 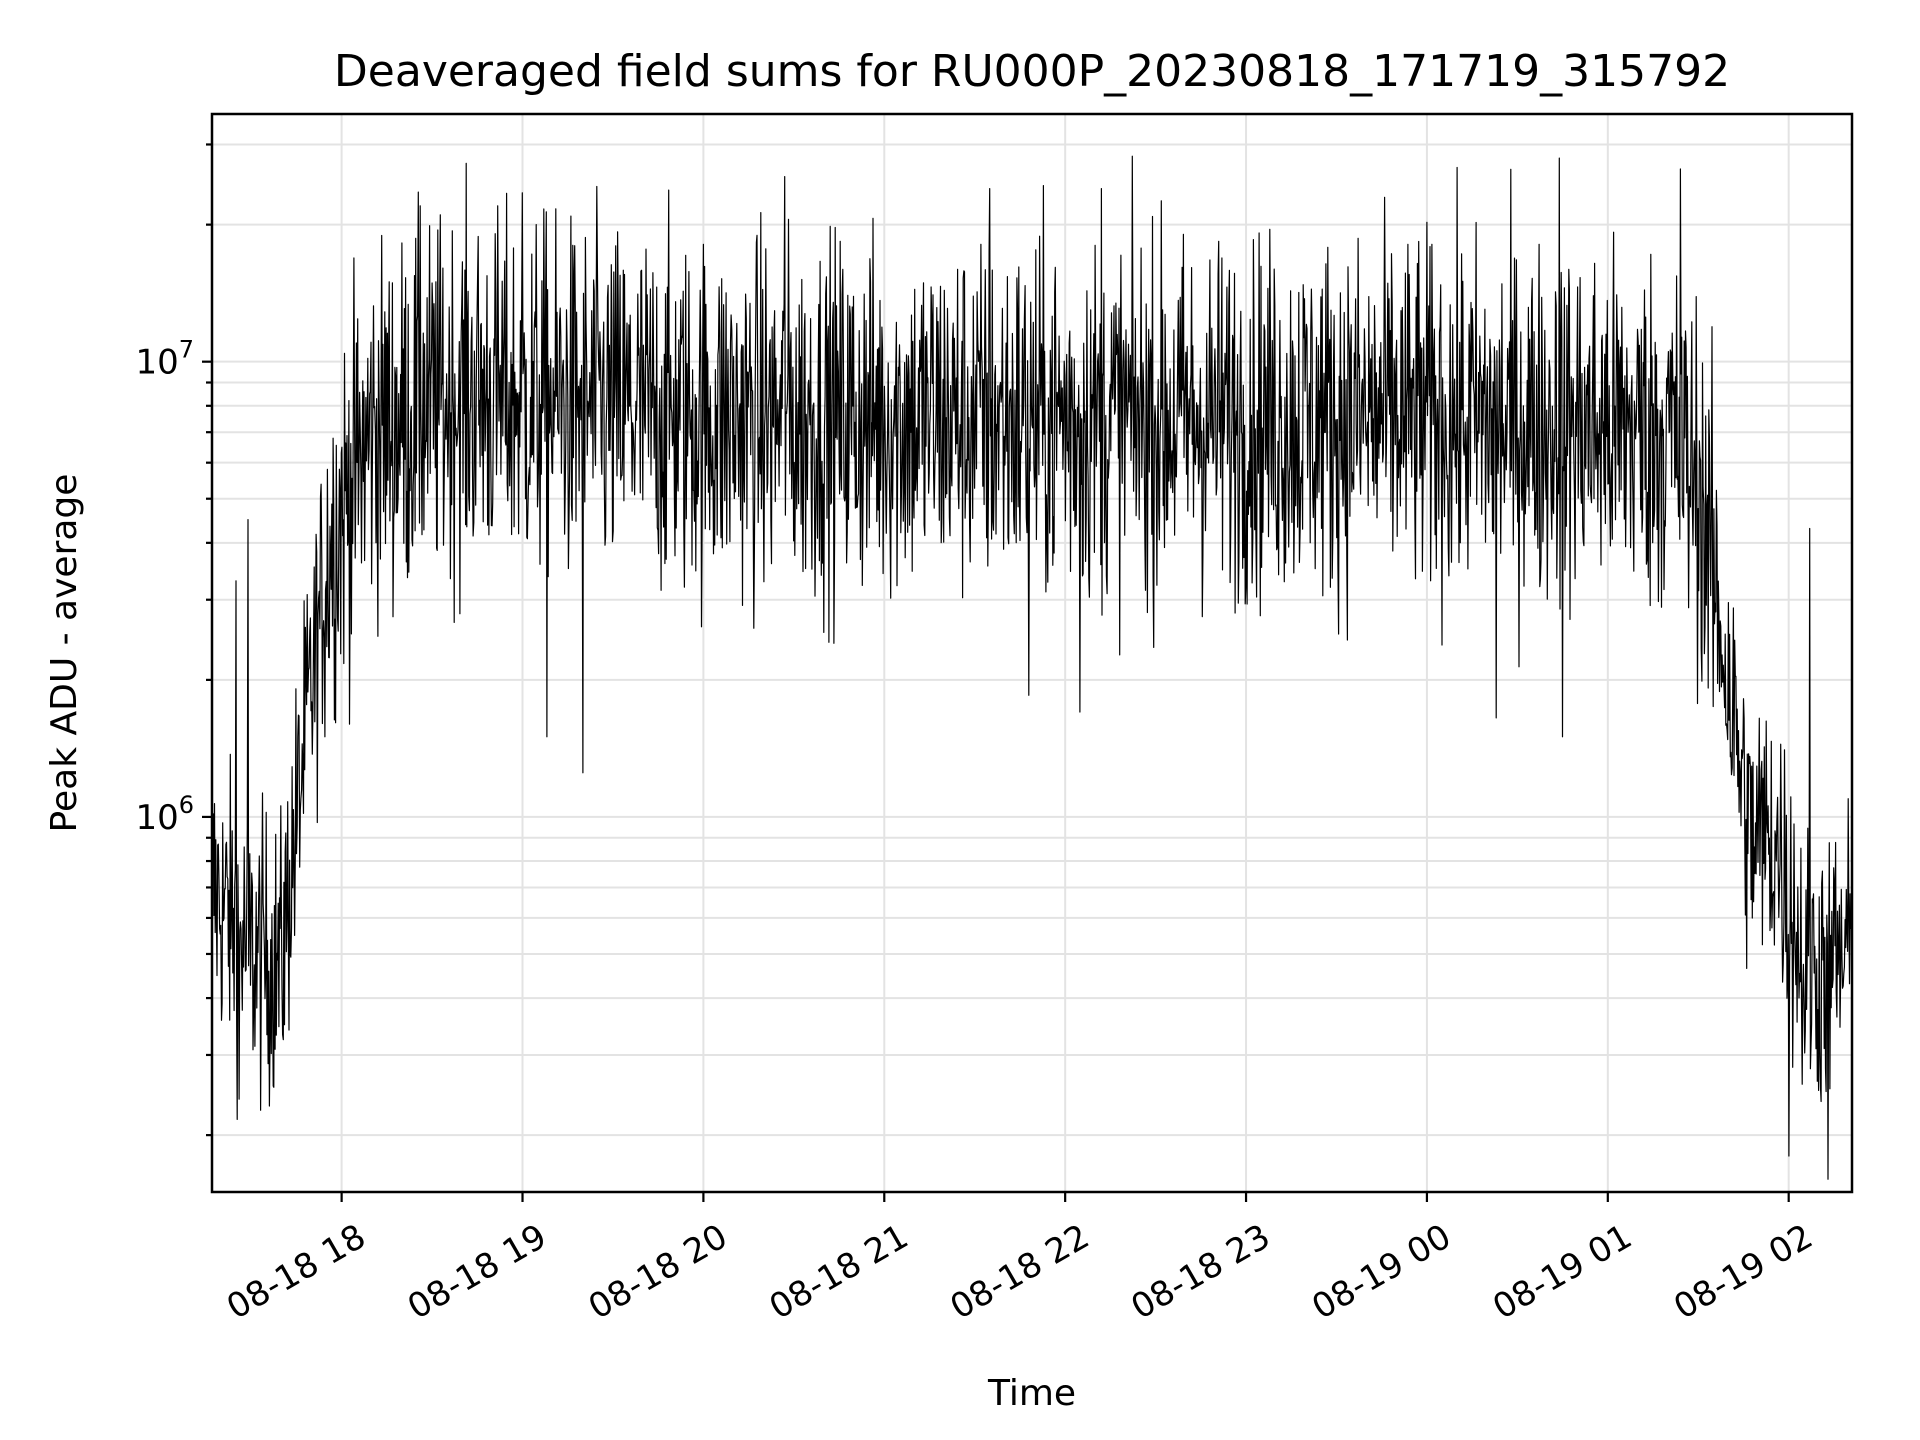 I want to click on y-tick-label-exponent: 7, so click(x=186, y=350).